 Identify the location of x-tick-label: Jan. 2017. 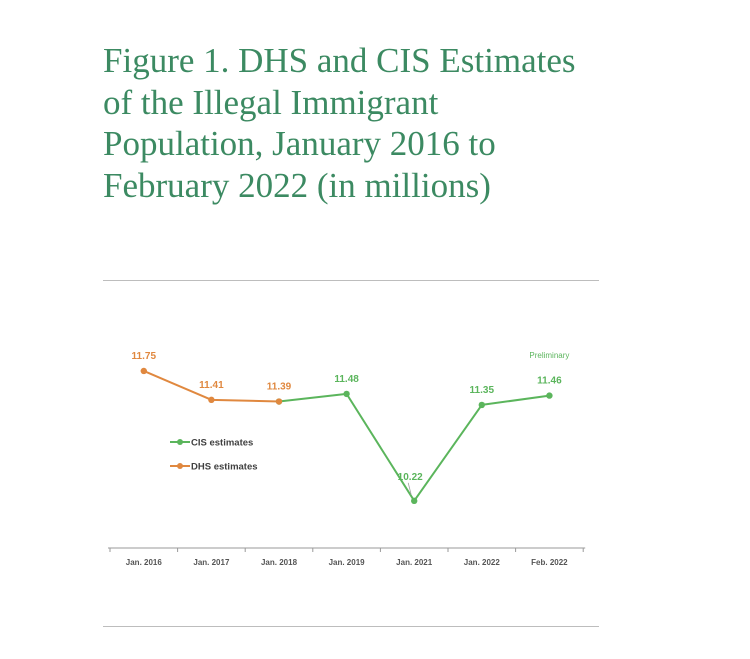
(211, 562).